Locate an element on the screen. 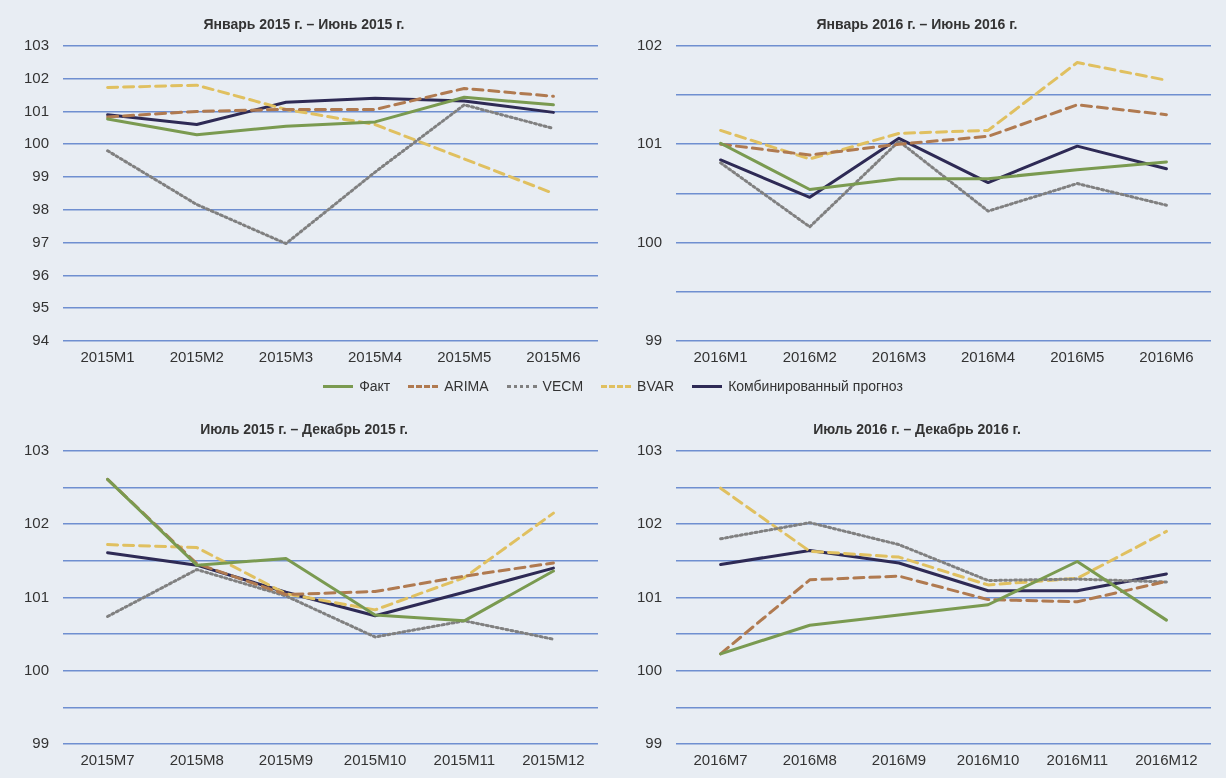  x-tick-label: 2016M9 is located at coordinates (899, 760).